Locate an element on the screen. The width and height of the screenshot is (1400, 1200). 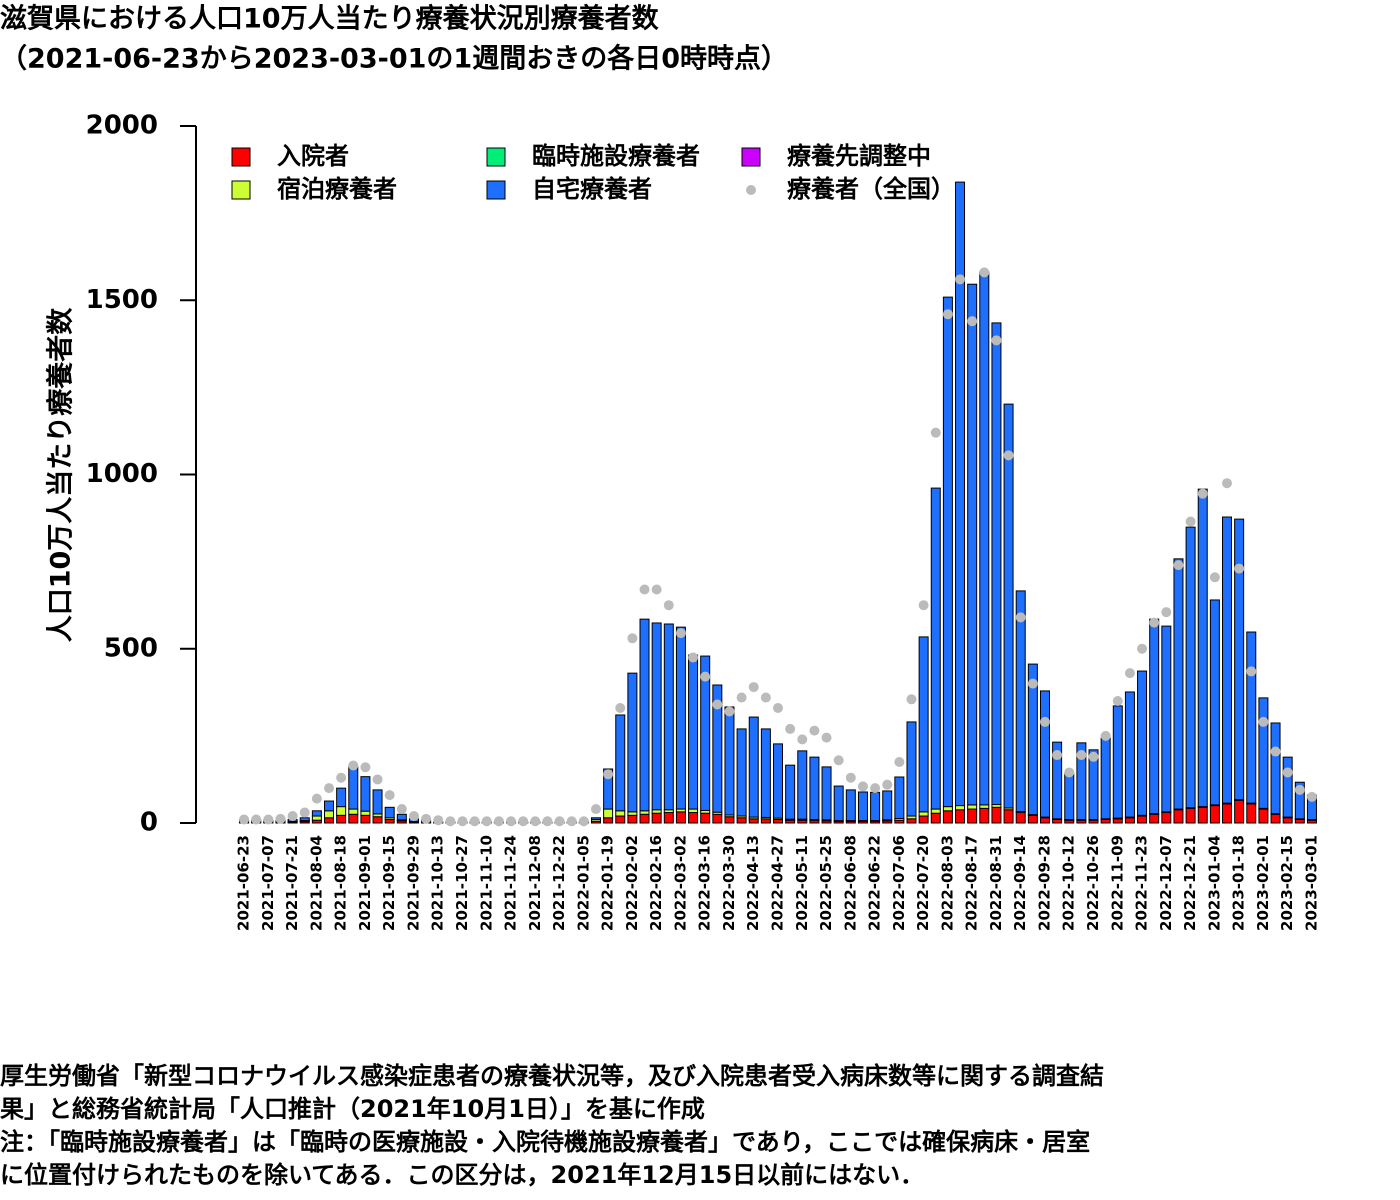
x-tick-label: 2022-11-23 is located at coordinates (1142, 883).